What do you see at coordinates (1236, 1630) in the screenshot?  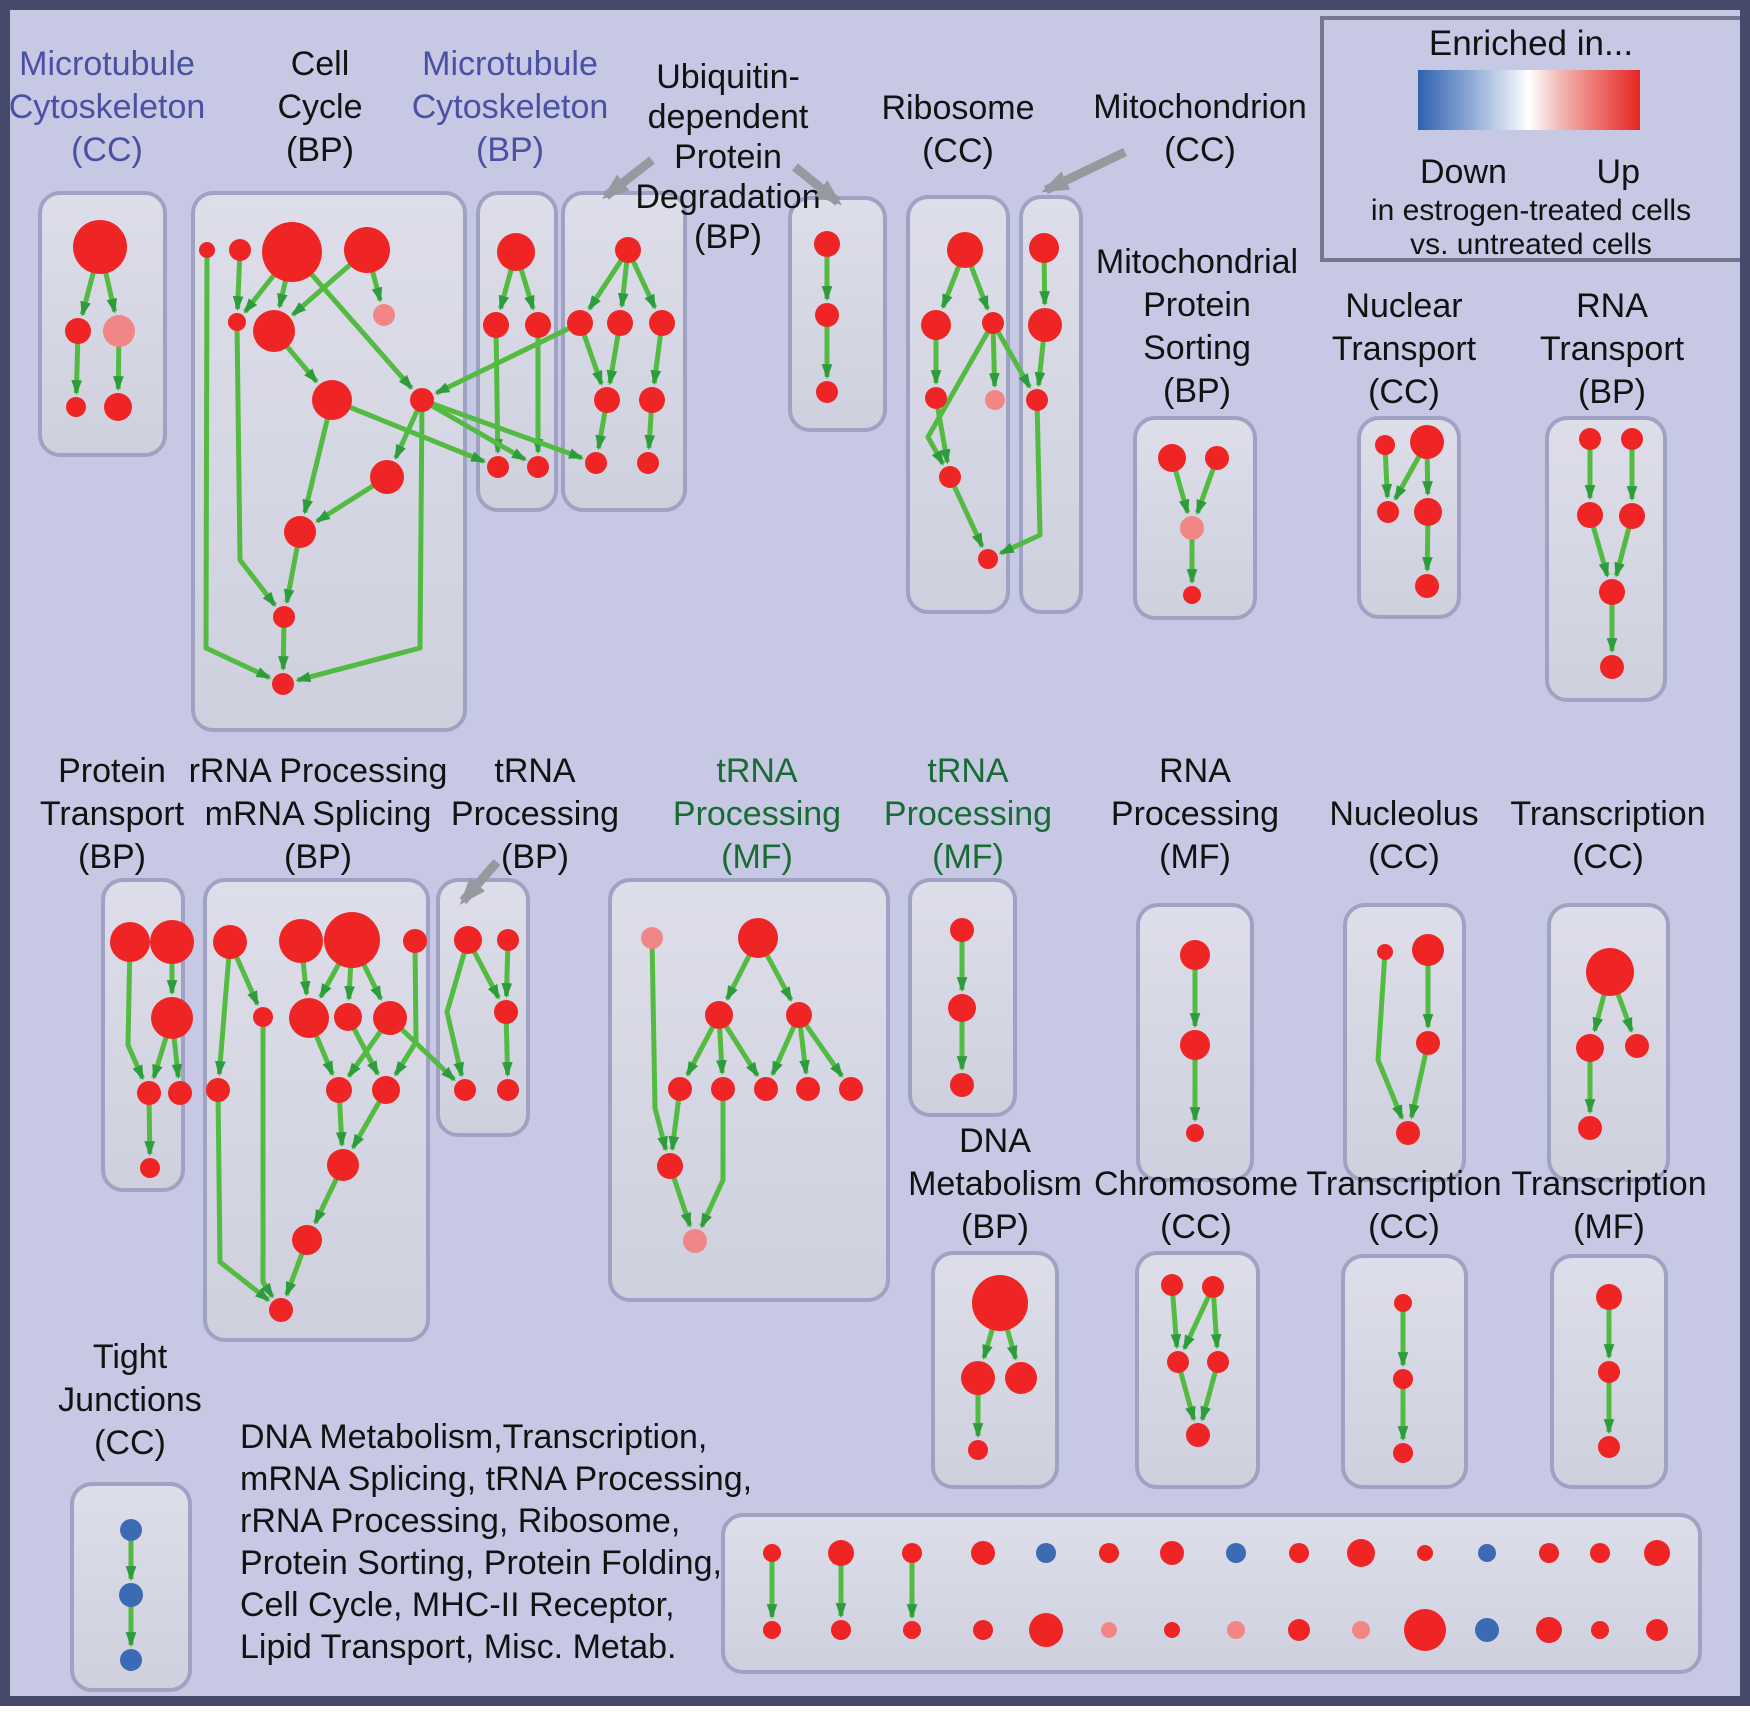 I see `go-term-node-U8b` at bounding box center [1236, 1630].